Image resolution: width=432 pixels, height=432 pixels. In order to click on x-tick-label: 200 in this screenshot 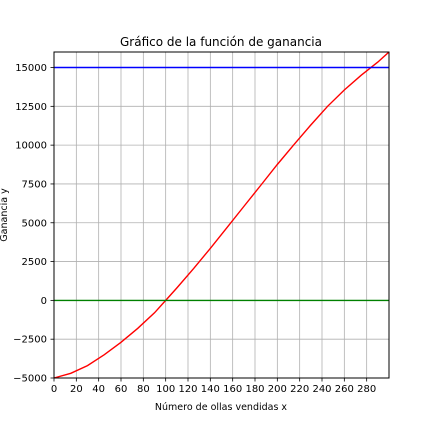, I will do `click(277, 389)`.